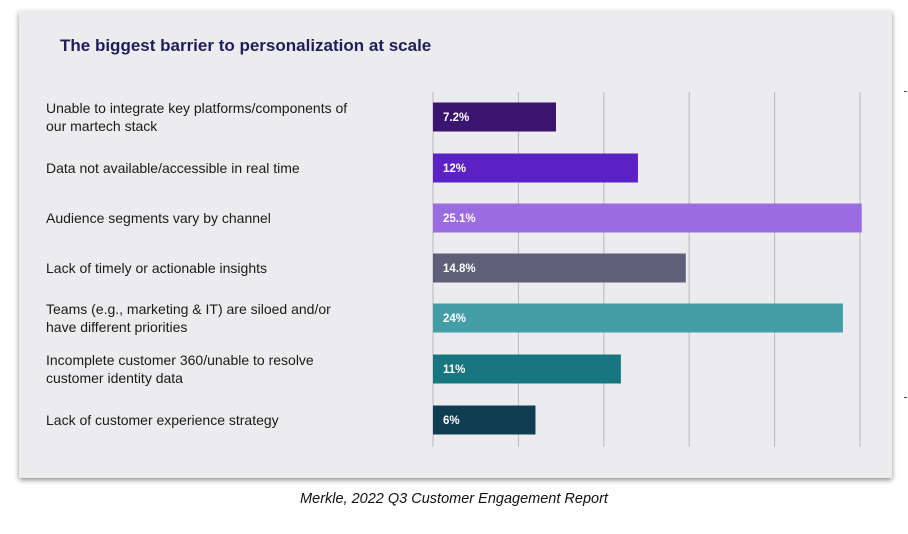  I want to click on category-label-line: Lack of customer experience strategy, so click(162, 420).